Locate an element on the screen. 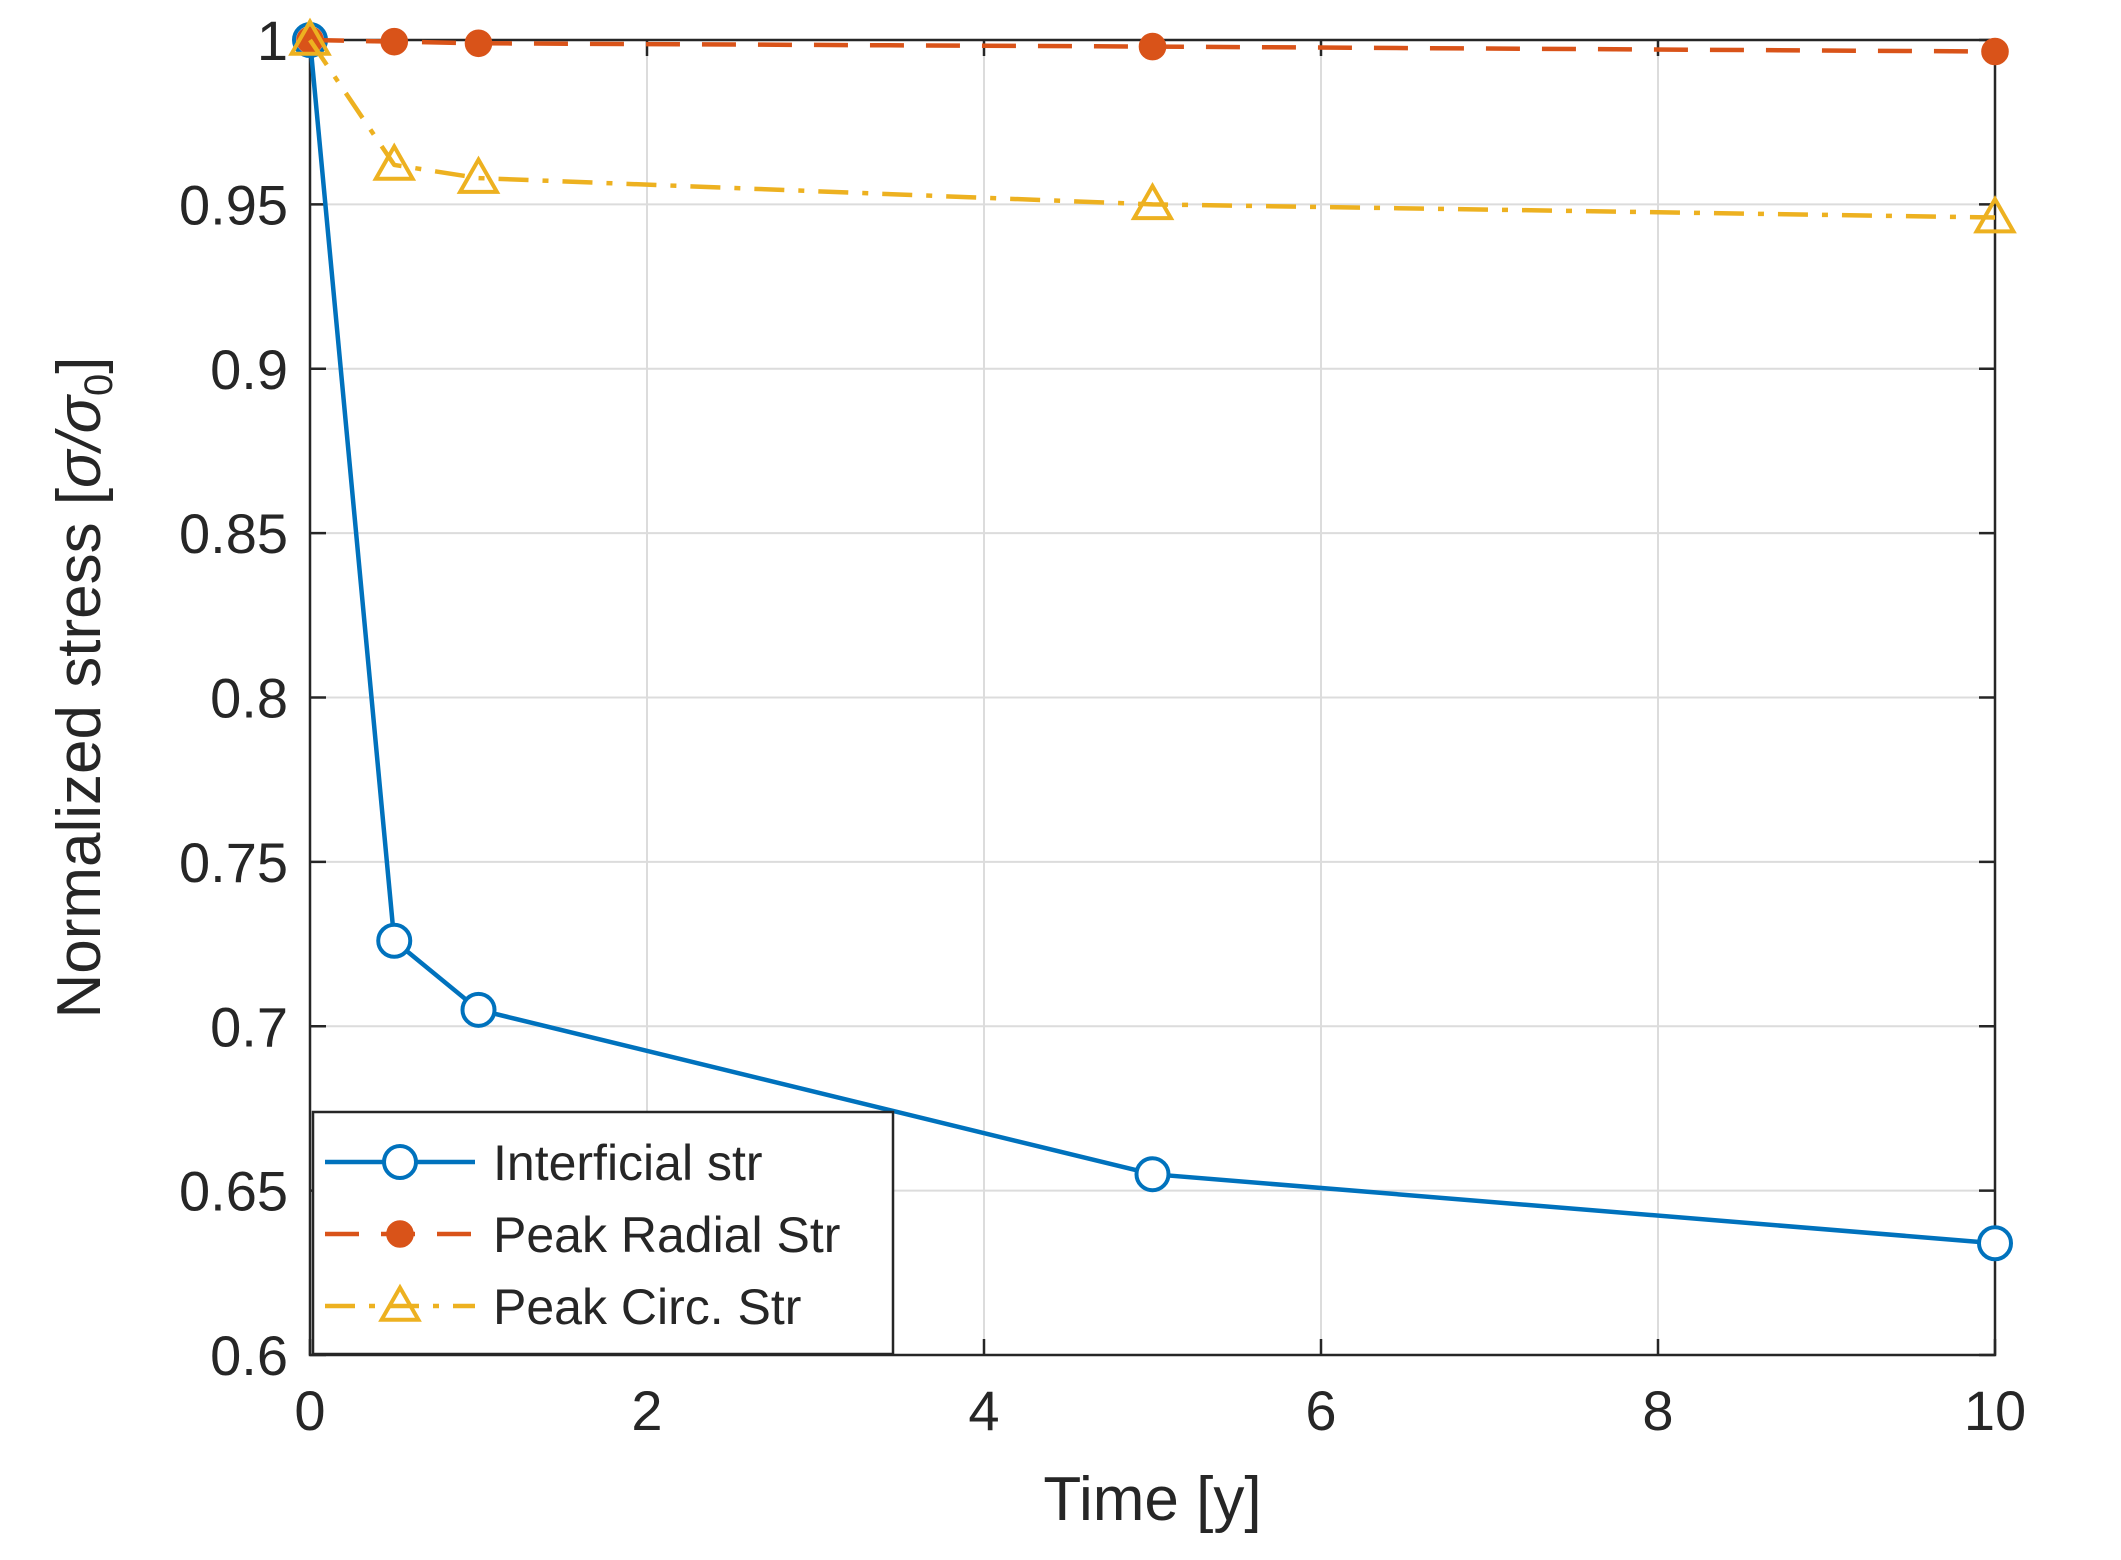 The height and width of the screenshot is (1560, 2121). x-tick-label: 4 is located at coordinates (983, 1410).